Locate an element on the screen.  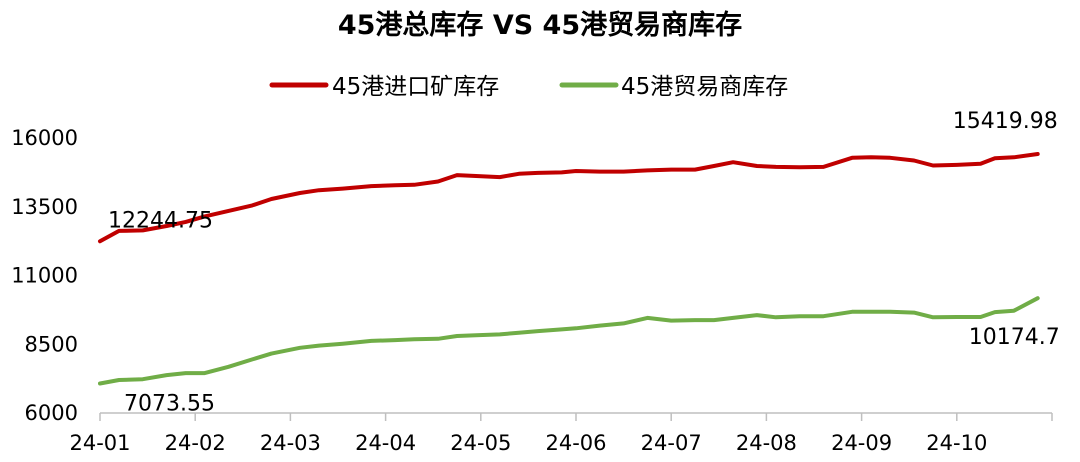
y-tick-label: 13500 is located at coordinates (44, 207).